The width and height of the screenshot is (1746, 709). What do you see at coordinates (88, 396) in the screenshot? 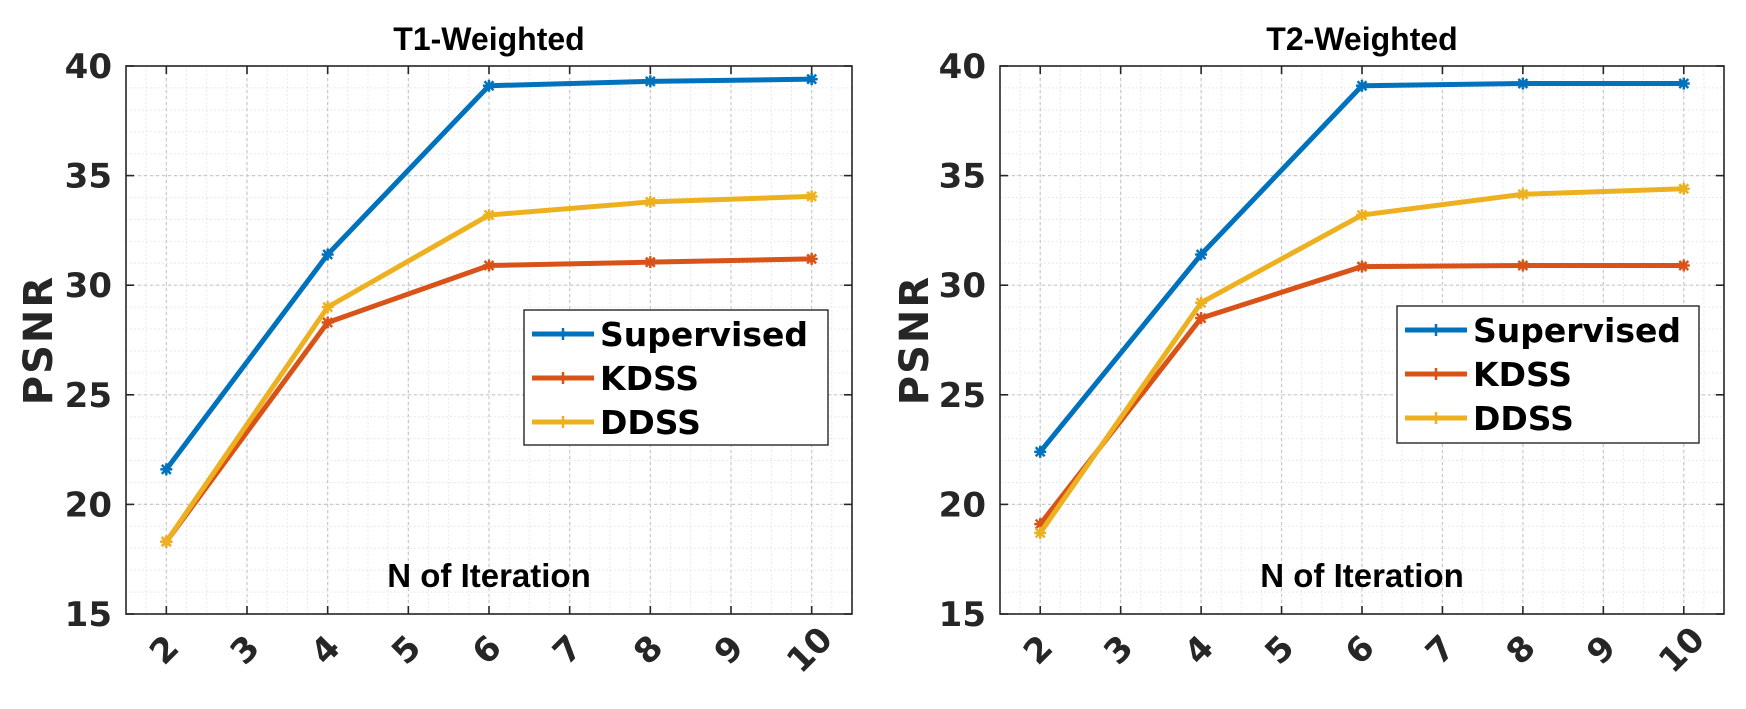
I see `y-tick-label: 25` at bounding box center [88, 396].